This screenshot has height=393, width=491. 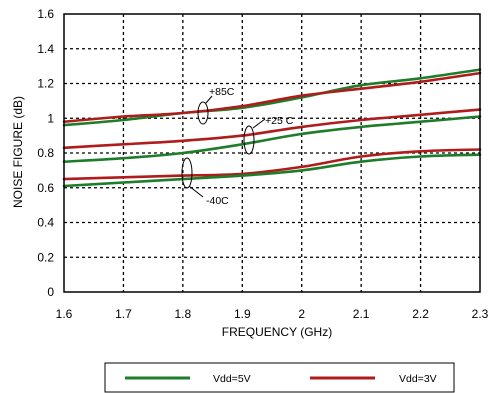 What do you see at coordinates (361, 314) in the screenshot?
I see `x-tick-label: 2.1` at bounding box center [361, 314].